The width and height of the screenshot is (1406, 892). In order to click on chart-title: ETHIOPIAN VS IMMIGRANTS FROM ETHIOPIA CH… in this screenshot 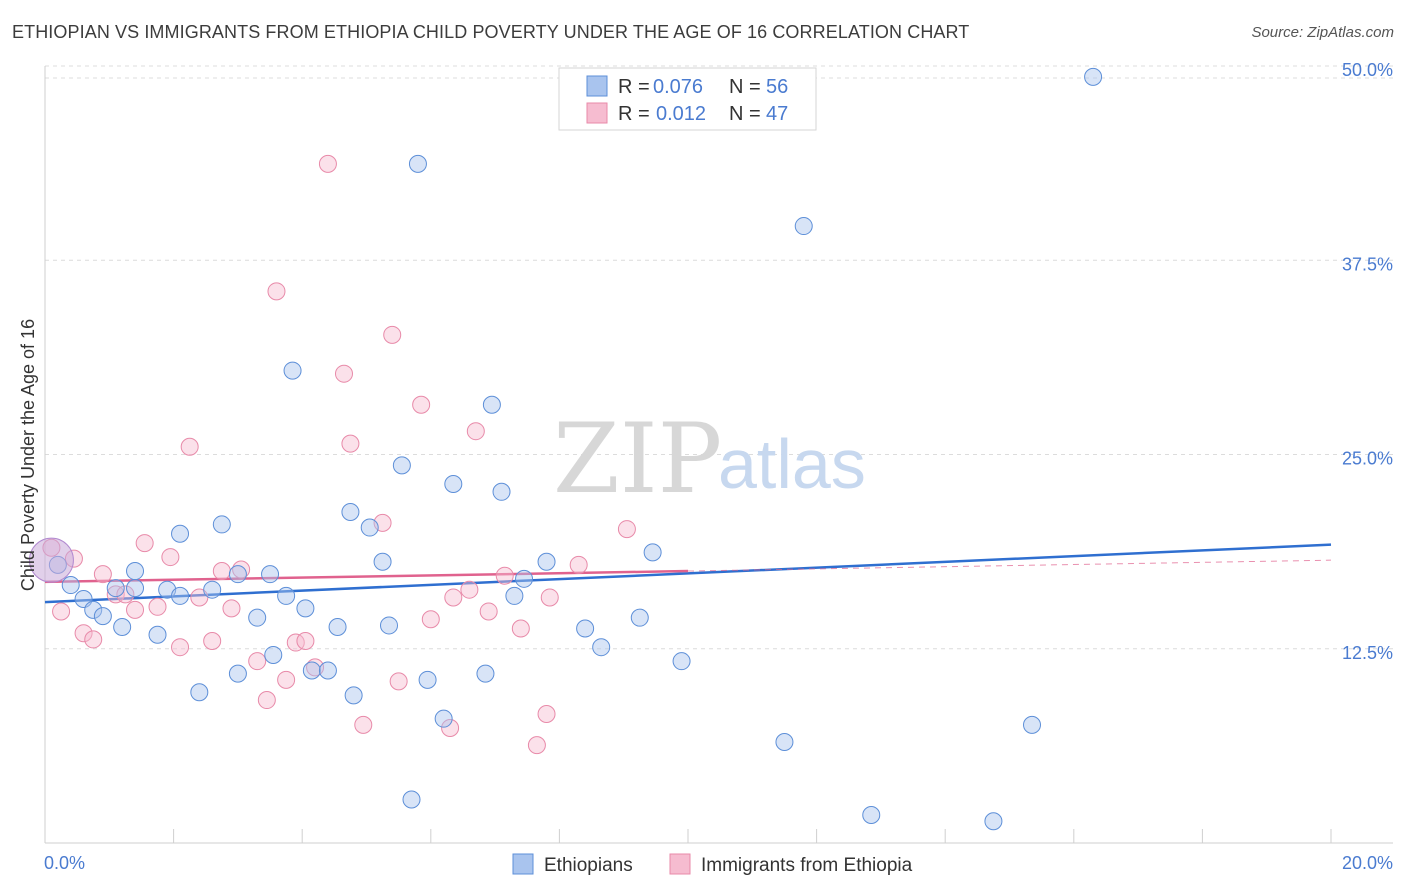, I will do `click(491, 32)`.